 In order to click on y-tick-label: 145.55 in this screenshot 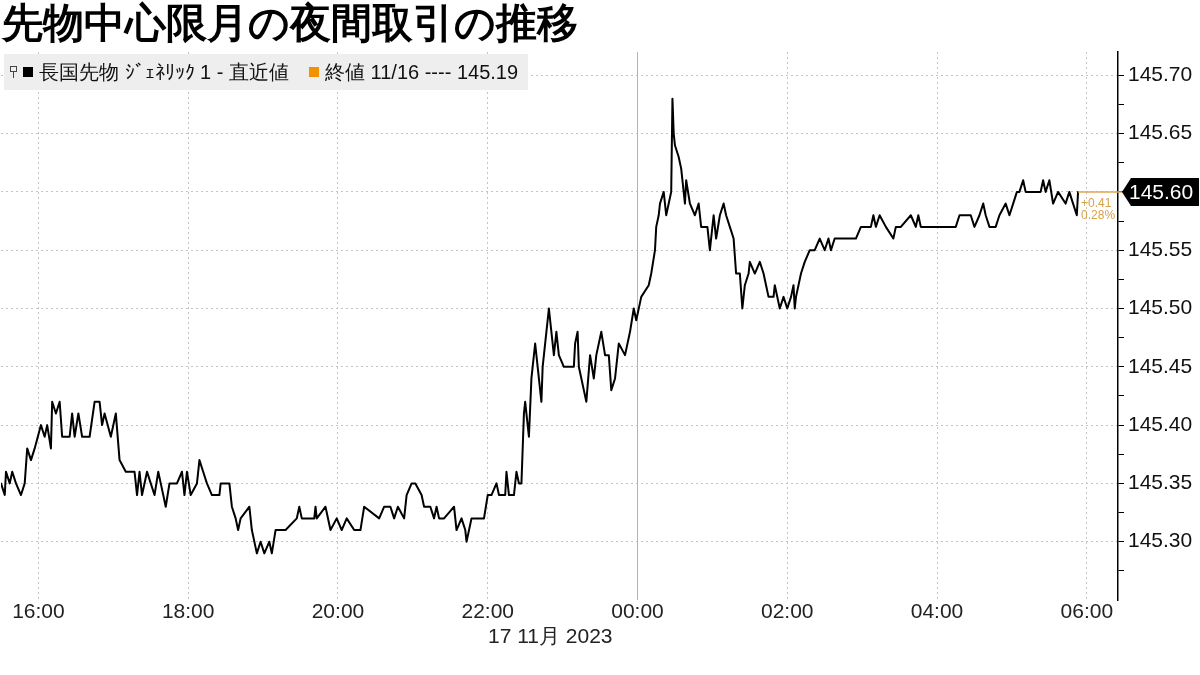, I will do `click(1160, 249)`.